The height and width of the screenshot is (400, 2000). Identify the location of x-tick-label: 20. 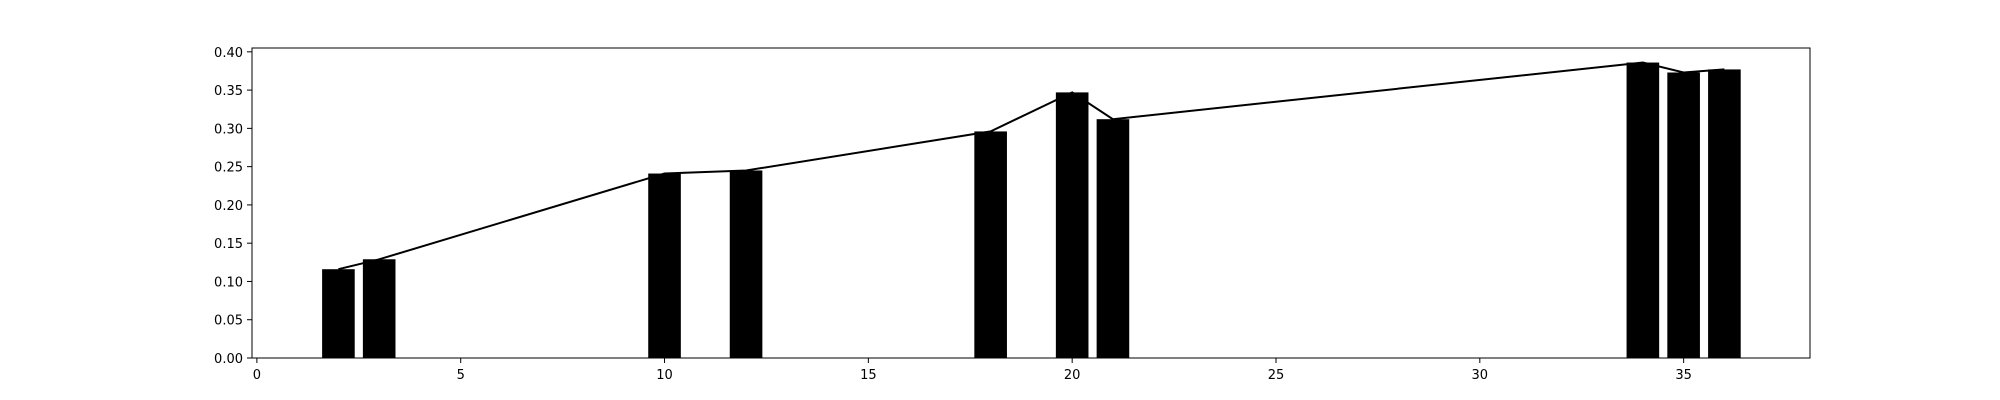
(1072, 375).